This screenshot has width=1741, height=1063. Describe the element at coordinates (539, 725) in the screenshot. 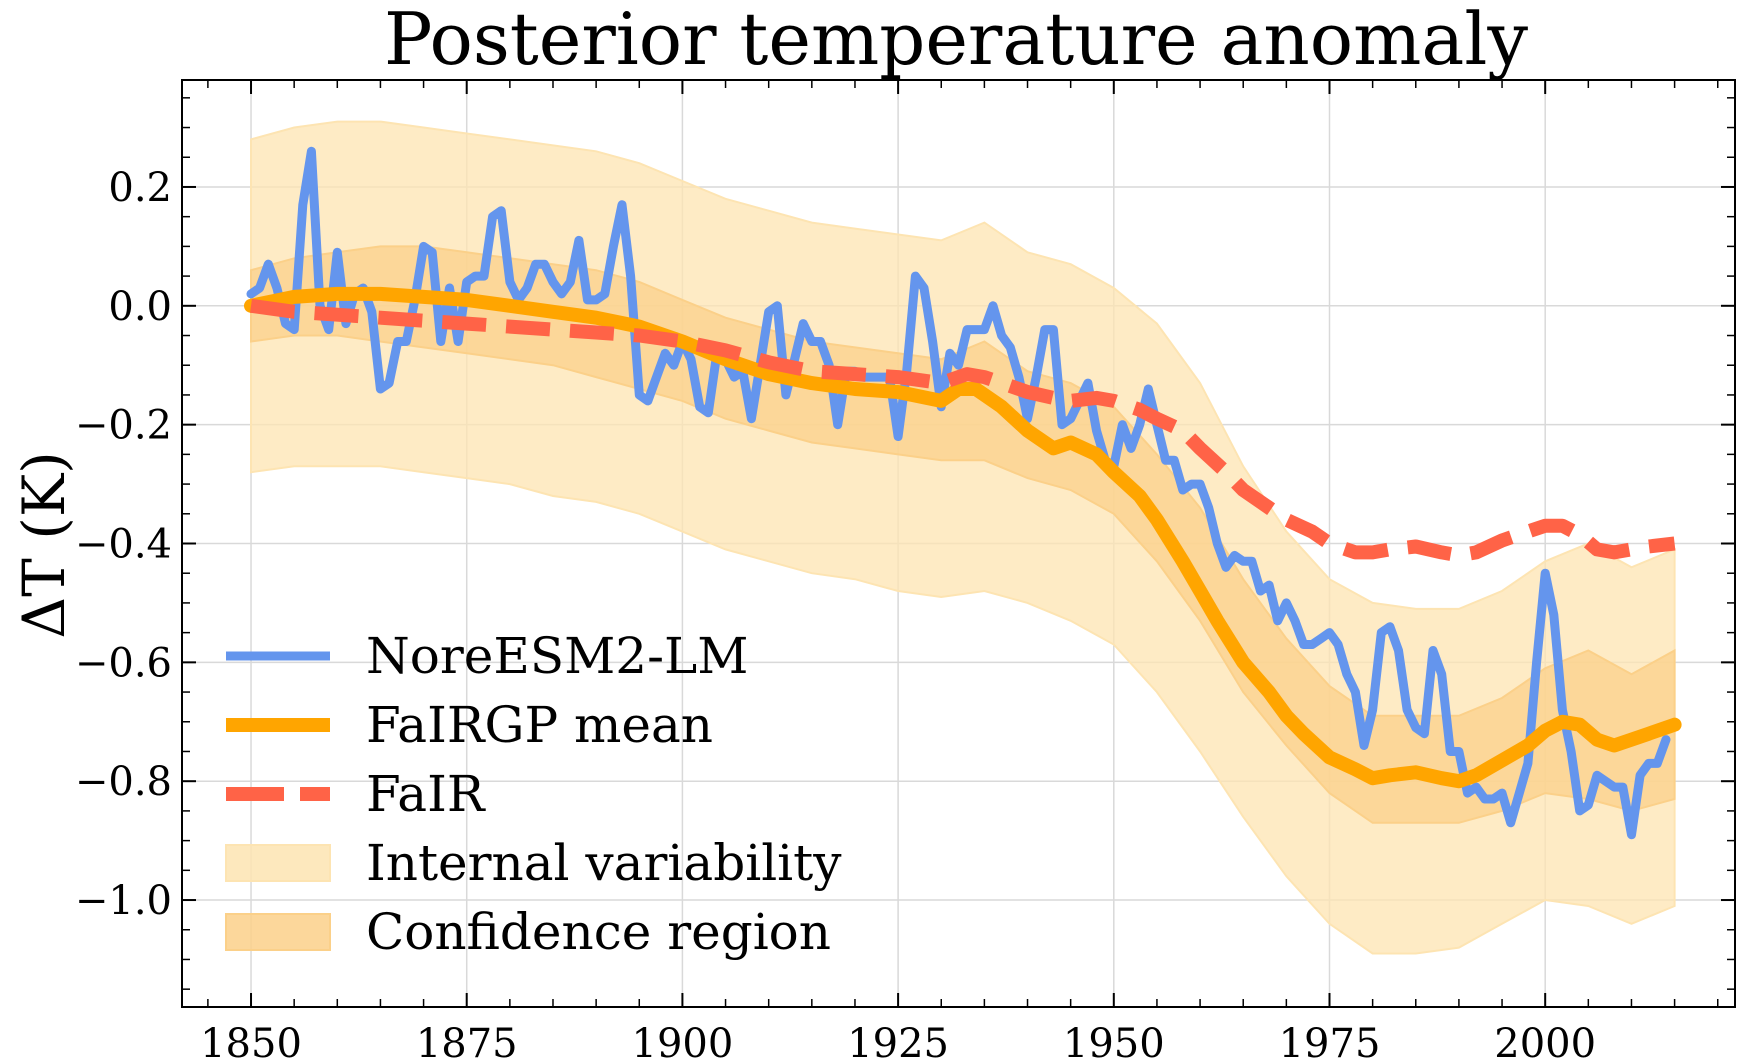

I see `legend-fairgp-mean-label: FaIRGP mean` at that location.